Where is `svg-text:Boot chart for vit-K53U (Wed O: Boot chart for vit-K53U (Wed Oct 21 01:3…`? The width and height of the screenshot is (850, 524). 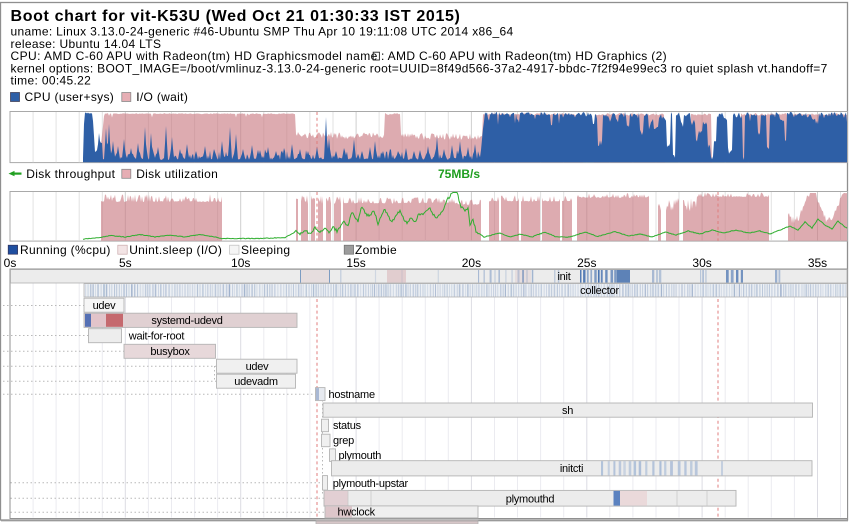 svg-text:Boot chart for vit-K53U (Wed O: Boot chart for vit-K53U (Wed Oct 21 01:3… is located at coordinates (236, 16).